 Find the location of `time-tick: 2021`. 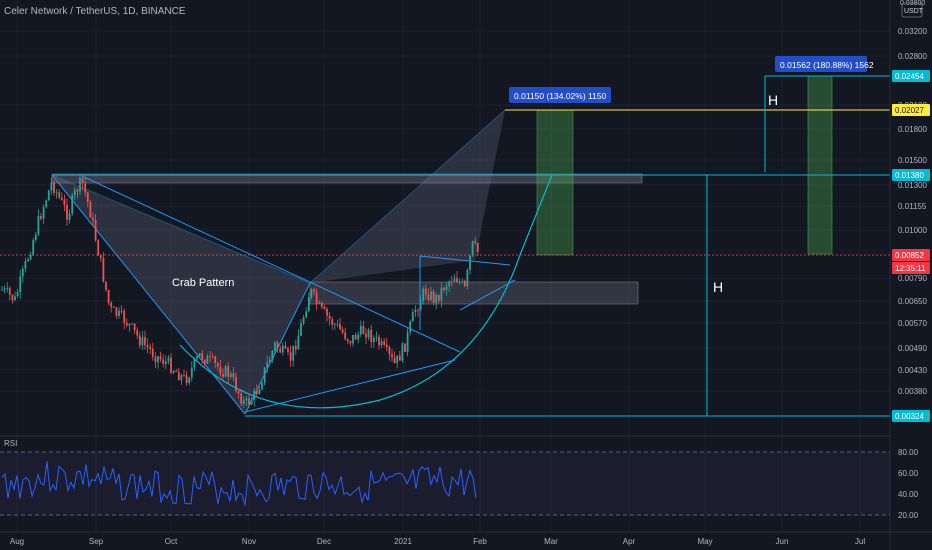

time-tick: 2021 is located at coordinates (403, 541).